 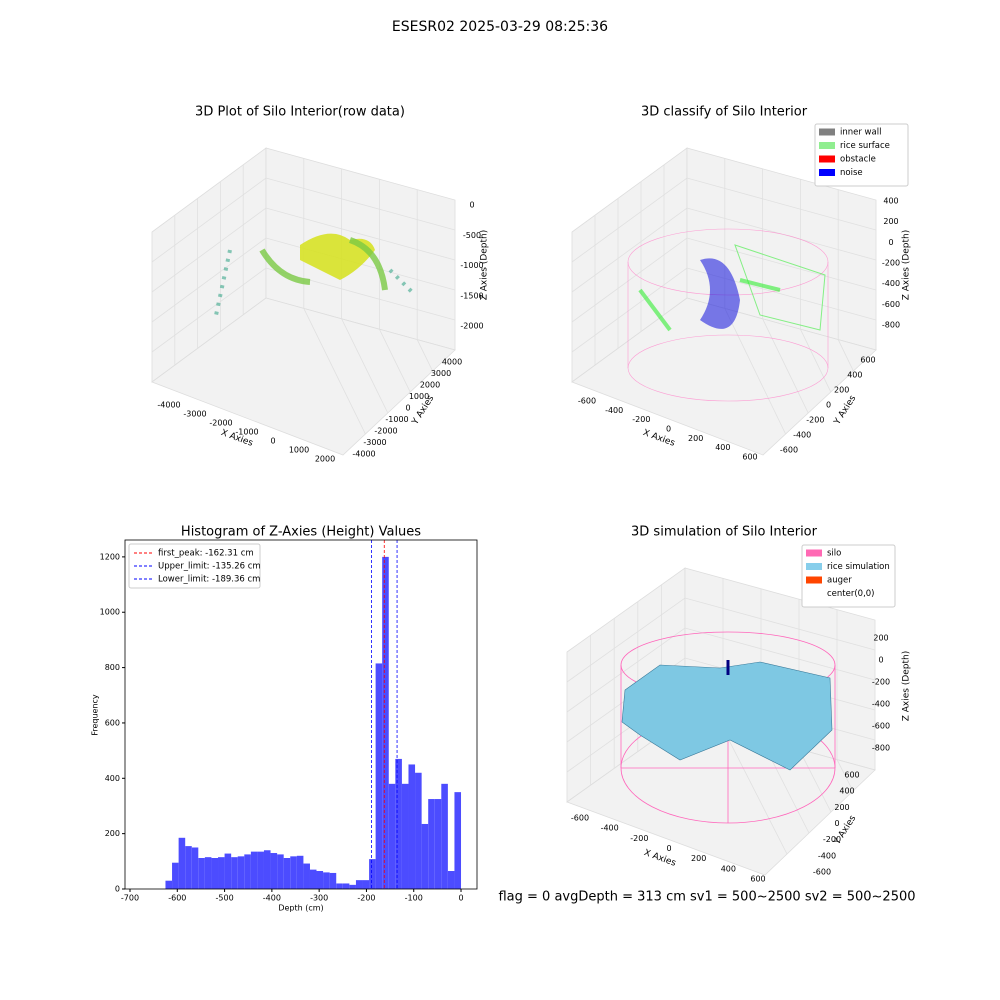 I want to click on x-tick-label: -4000, so click(x=168, y=405).